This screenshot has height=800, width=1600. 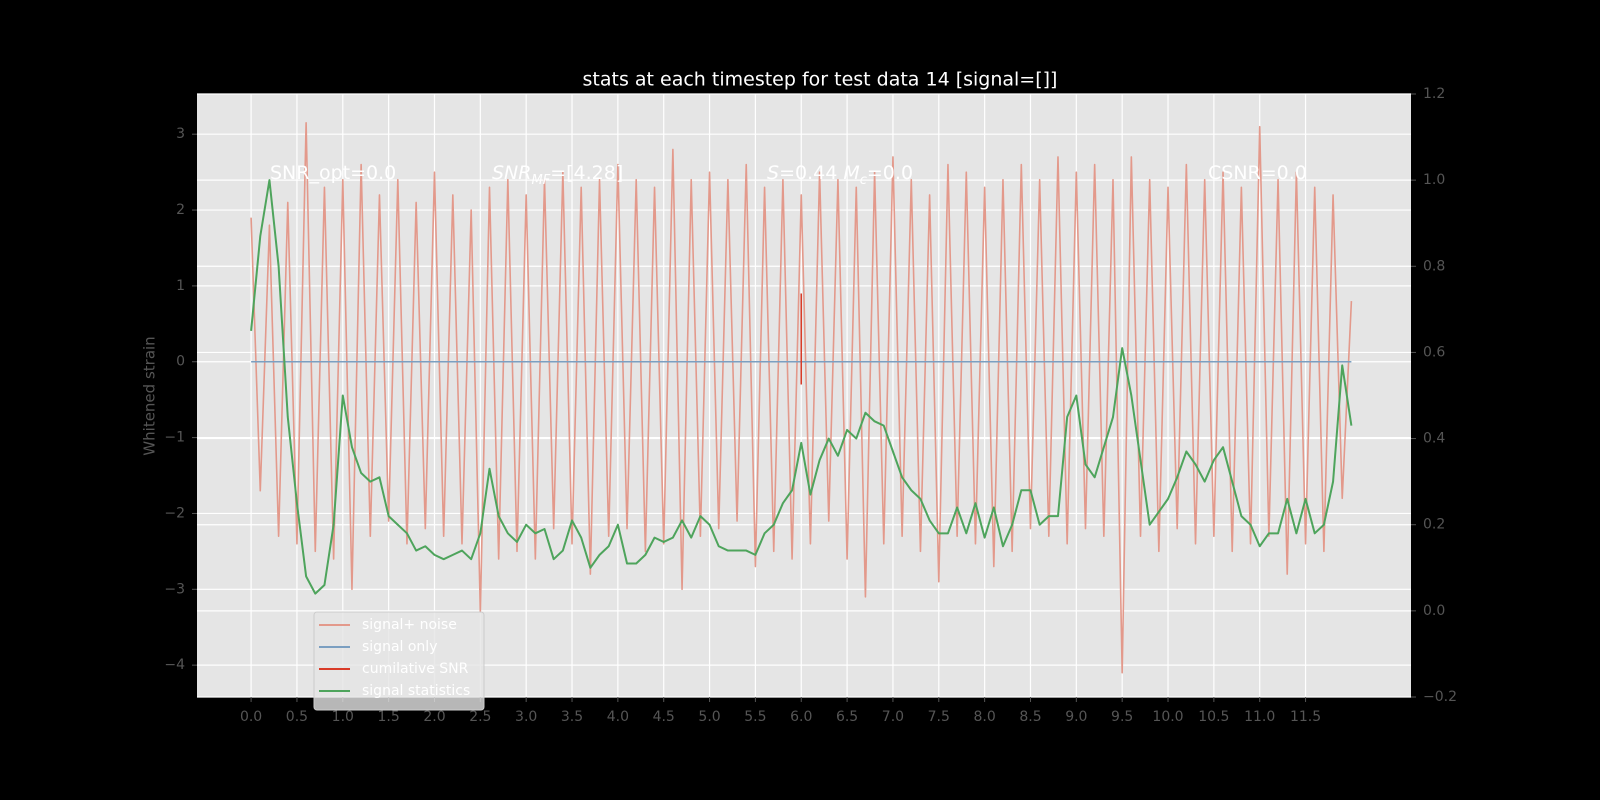 What do you see at coordinates (1122, 717) in the screenshot?
I see `x-tick-label: 9.5` at bounding box center [1122, 717].